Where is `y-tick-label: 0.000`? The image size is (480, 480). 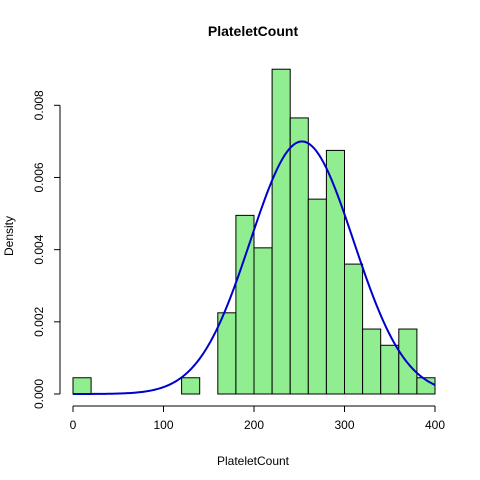 y-tick-label: 0.000 is located at coordinates (39, 394).